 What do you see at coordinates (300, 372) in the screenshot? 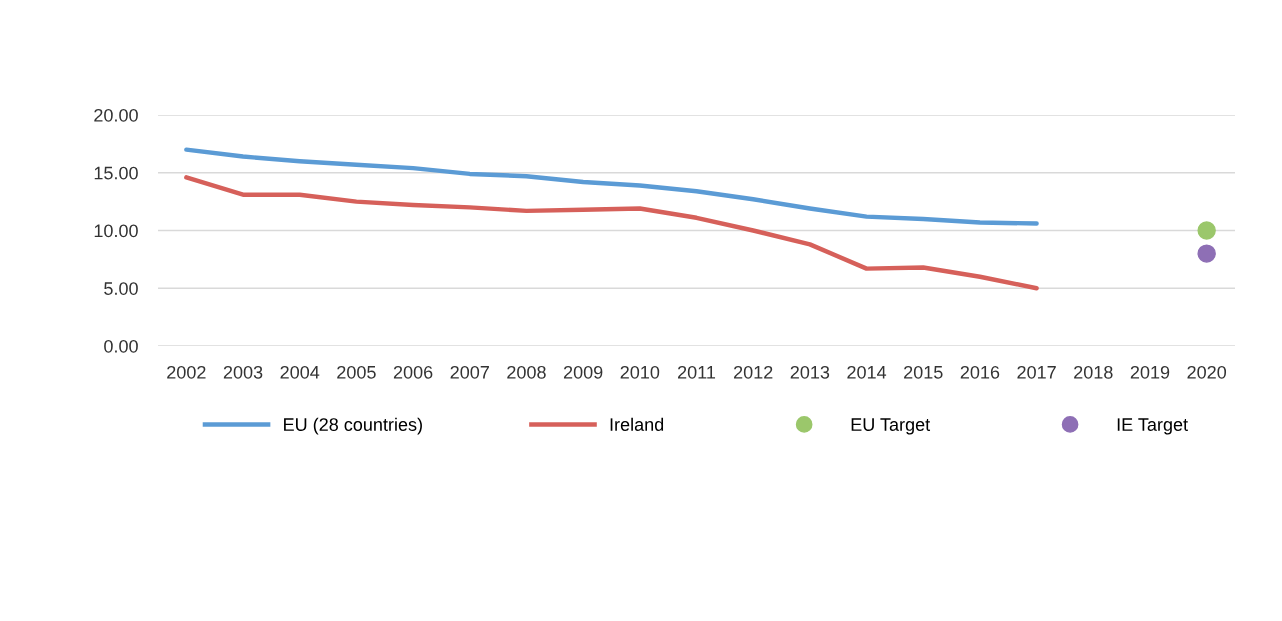
I see `x-tick-label: 2004` at bounding box center [300, 372].